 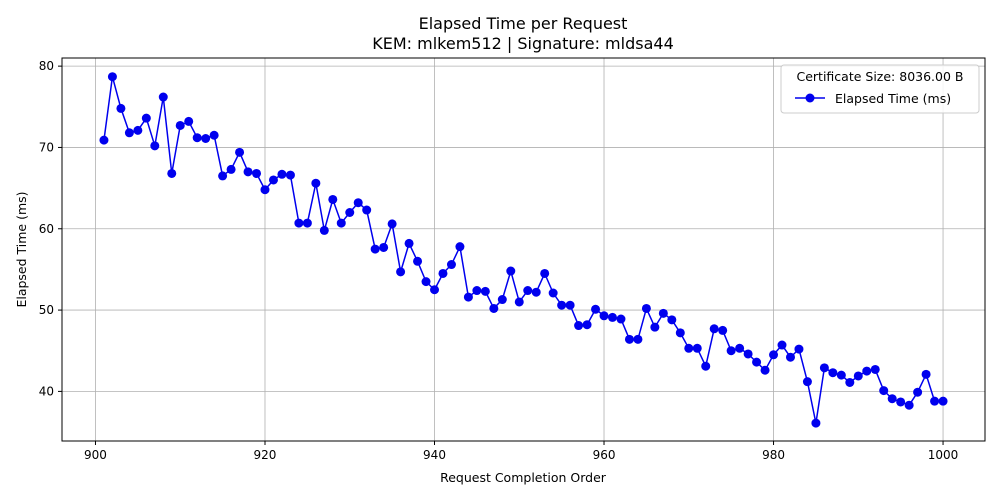 What do you see at coordinates (95, 455) in the screenshot?
I see `x-tick-label: 900` at bounding box center [95, 455].